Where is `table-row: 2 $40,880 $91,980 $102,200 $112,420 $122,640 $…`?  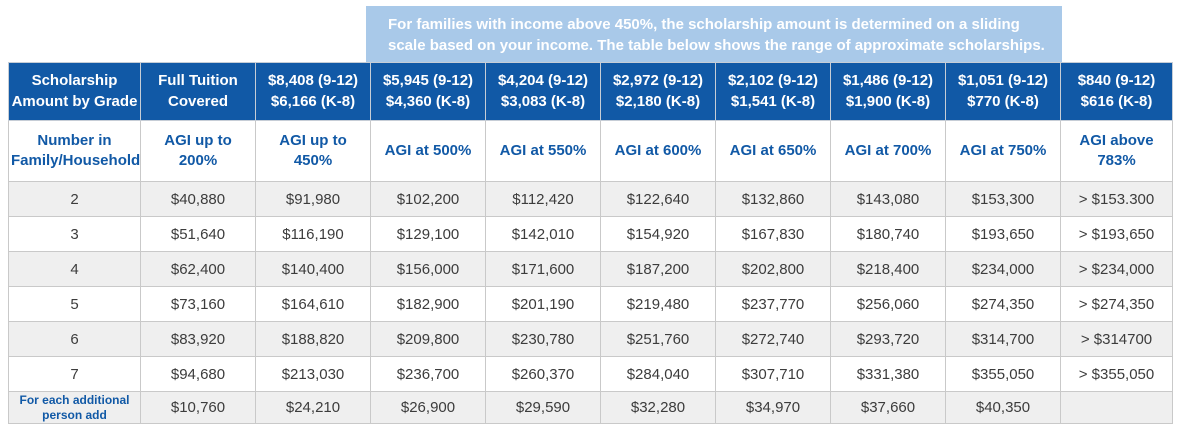 table-row: 2 $40,880 $91,980 $102,200 $112,420 $122,640 $… is located at coordinates (590, 199).